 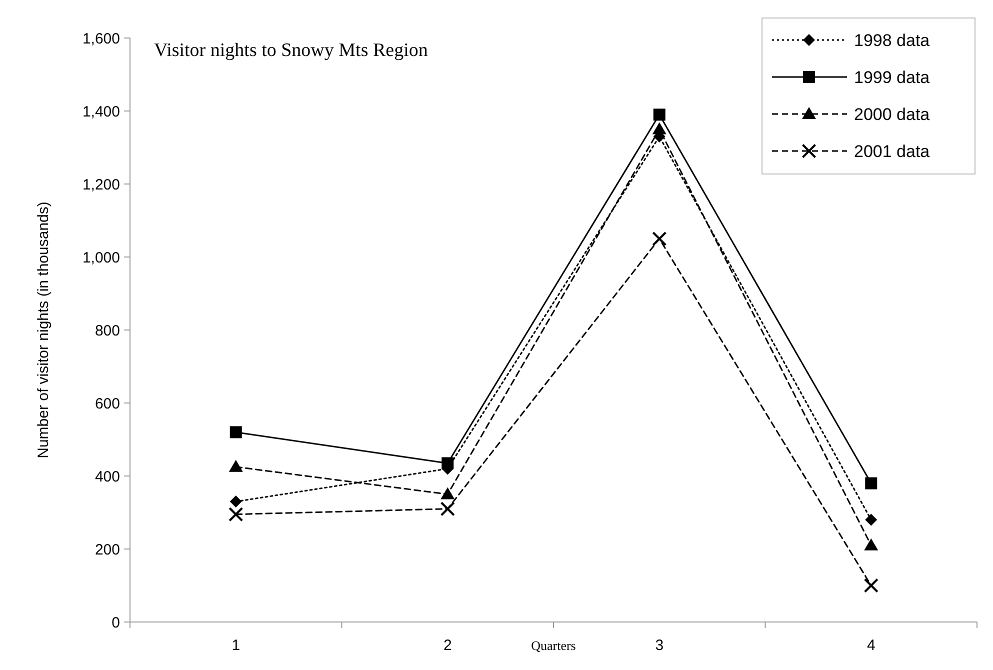 What do you see at coordinates (101, 39) in the screenshot?
I see `y-tick-label: 1,600` at bounding box center [101, 39].